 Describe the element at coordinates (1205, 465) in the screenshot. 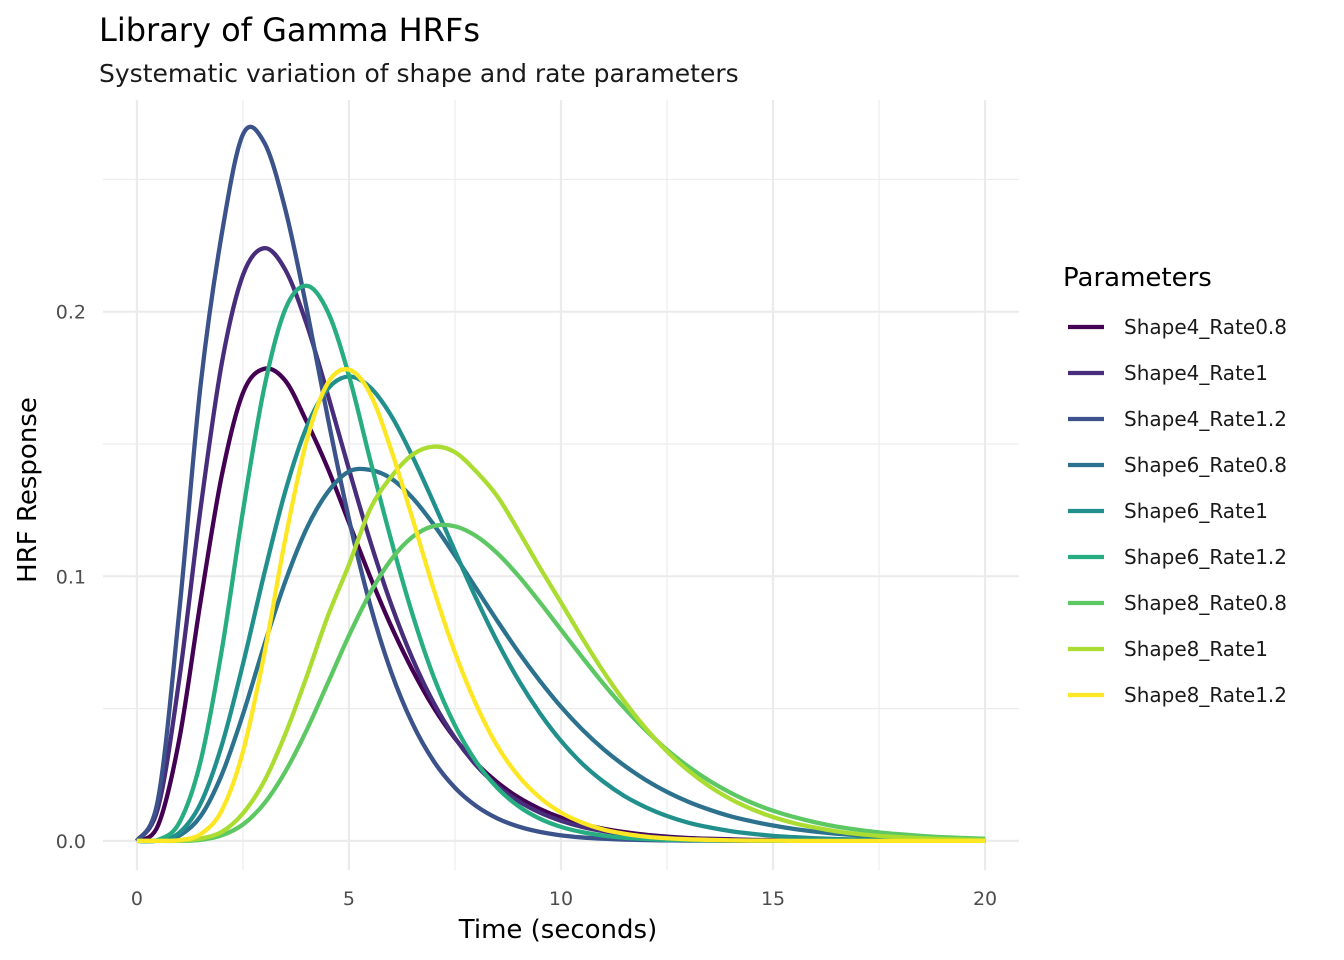

I see `legend-label: Shape6_Rate0.8` at that location.